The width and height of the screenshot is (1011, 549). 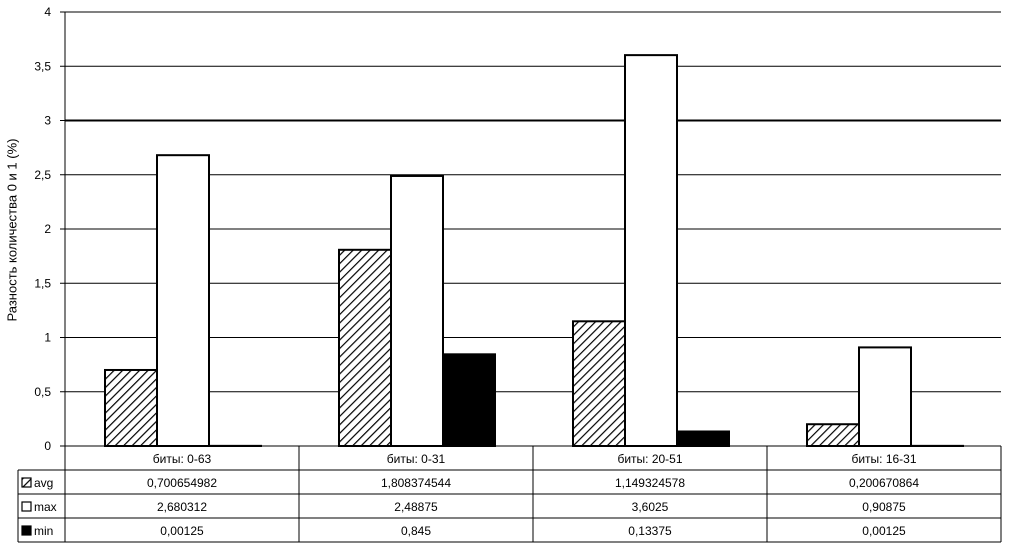 What do you see at coordinates (182, 459) in the screenshot?
I see `category-label: биты: 0-63` at bounding box center [182, 459].